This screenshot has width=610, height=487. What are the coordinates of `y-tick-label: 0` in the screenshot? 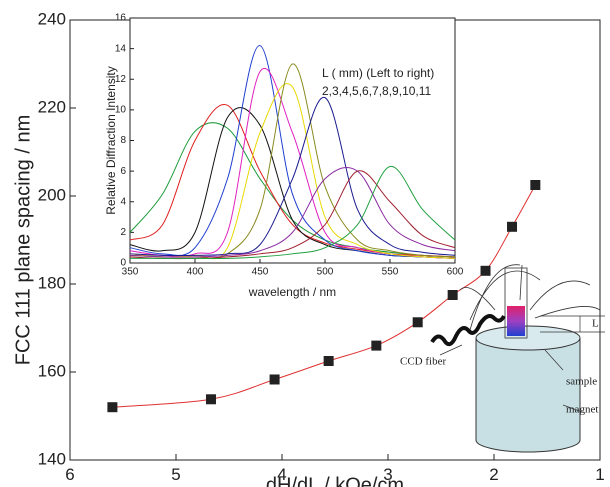 It's located at (123, 263).